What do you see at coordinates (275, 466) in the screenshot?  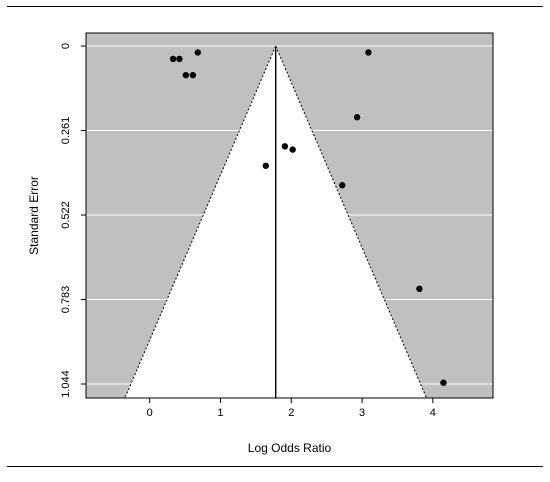 I see `bottom-rule` at bounding box center [275, 466].